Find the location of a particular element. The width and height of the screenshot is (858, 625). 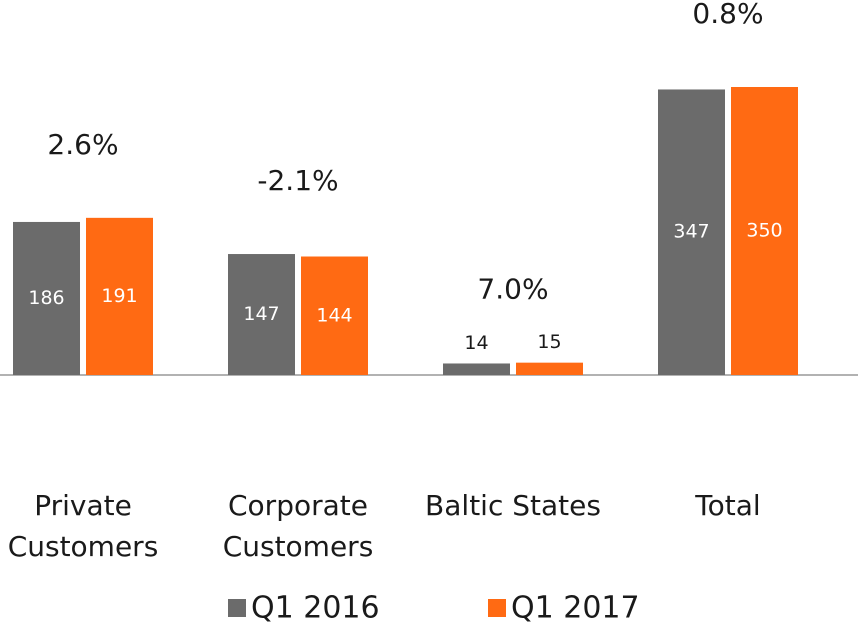

change-label: 0.8% is located at coordinates (727, 15).